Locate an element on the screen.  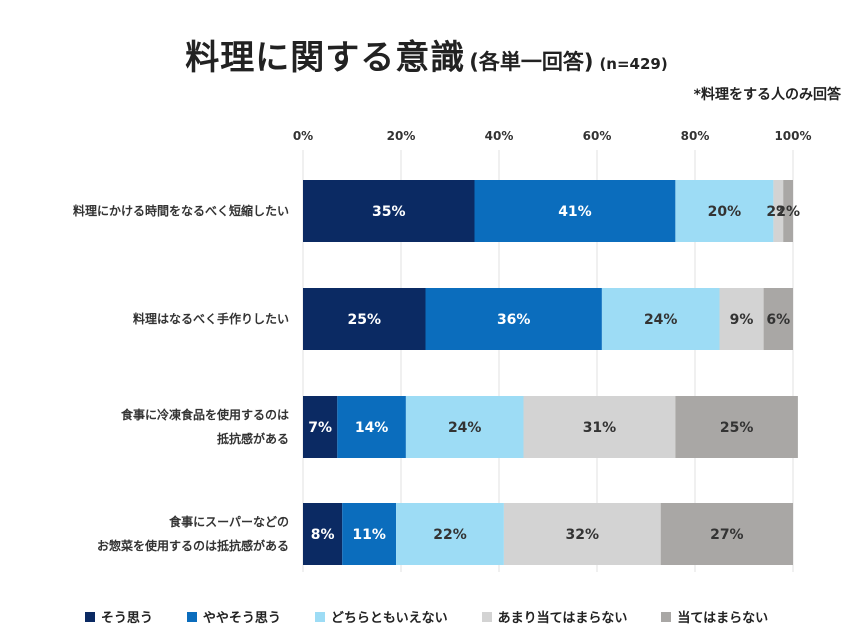
data-label: 20% is located at coordinates (725, 212).